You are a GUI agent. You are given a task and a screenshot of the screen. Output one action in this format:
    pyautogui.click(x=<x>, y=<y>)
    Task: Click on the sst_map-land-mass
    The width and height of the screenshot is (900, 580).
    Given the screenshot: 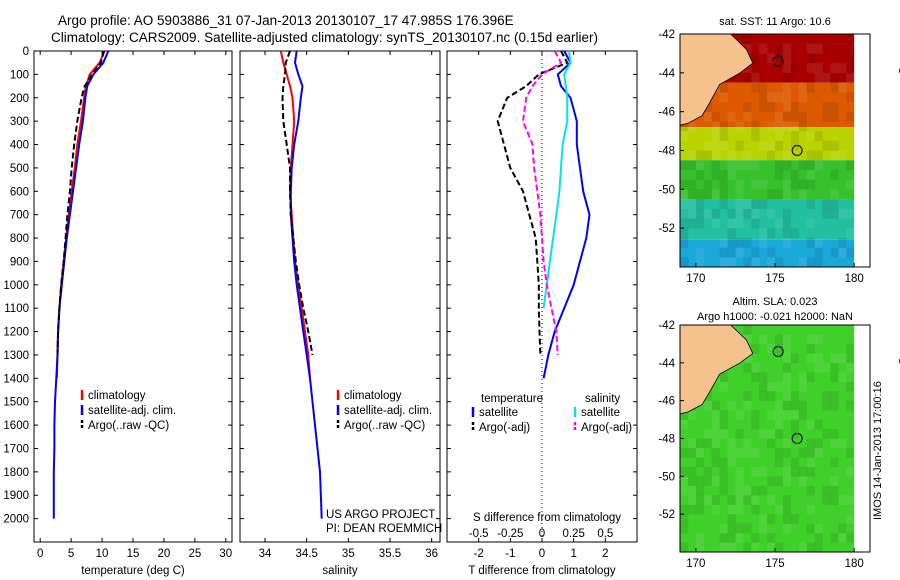 What is the action you would take?
    pyautogui.click(x=716, y=79)
    